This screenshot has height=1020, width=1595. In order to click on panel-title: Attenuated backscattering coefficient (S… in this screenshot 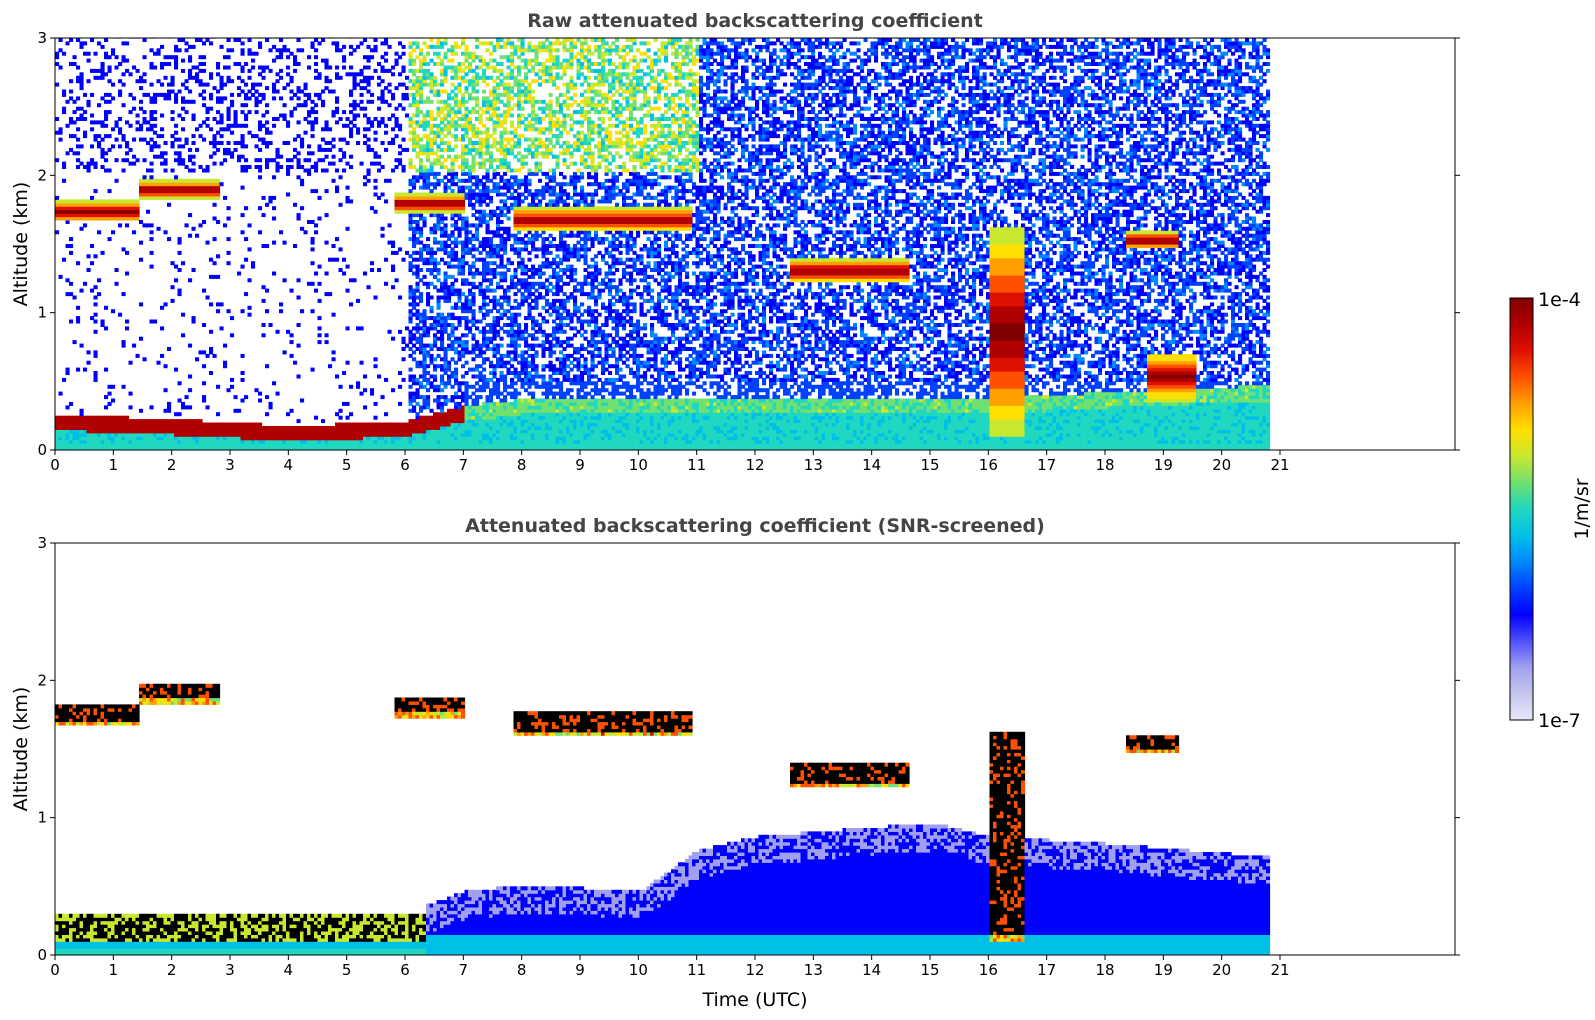, I will do `click(755, 526)`.